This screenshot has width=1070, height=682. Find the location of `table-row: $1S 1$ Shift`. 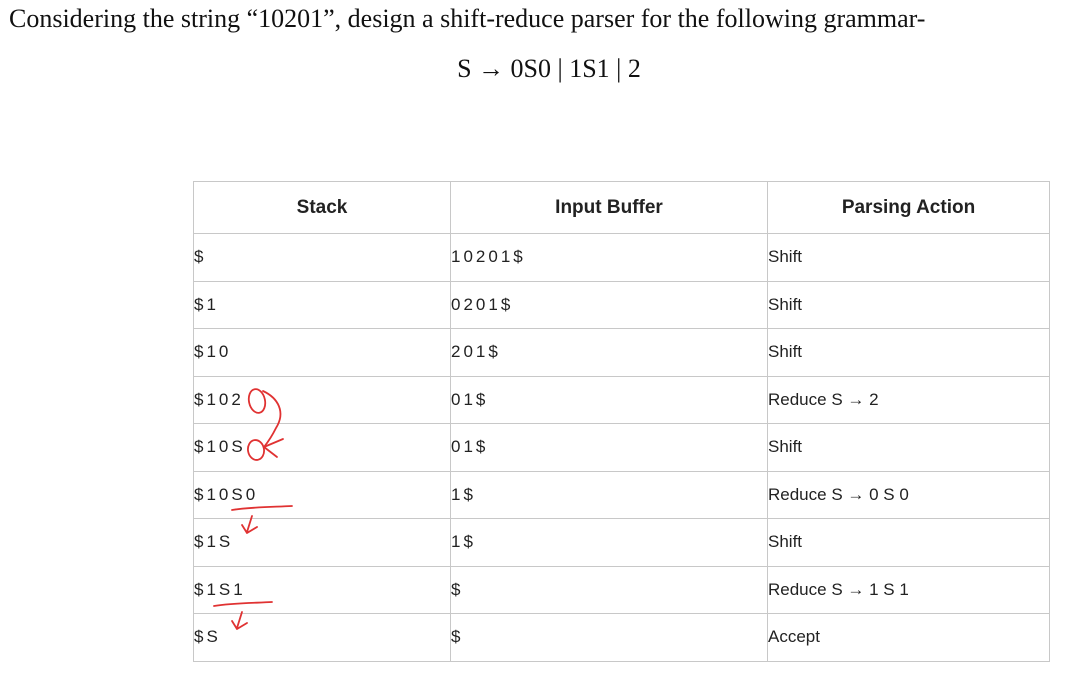

table-row: $1S 1$ Shift is located at coordinates (621, 542).